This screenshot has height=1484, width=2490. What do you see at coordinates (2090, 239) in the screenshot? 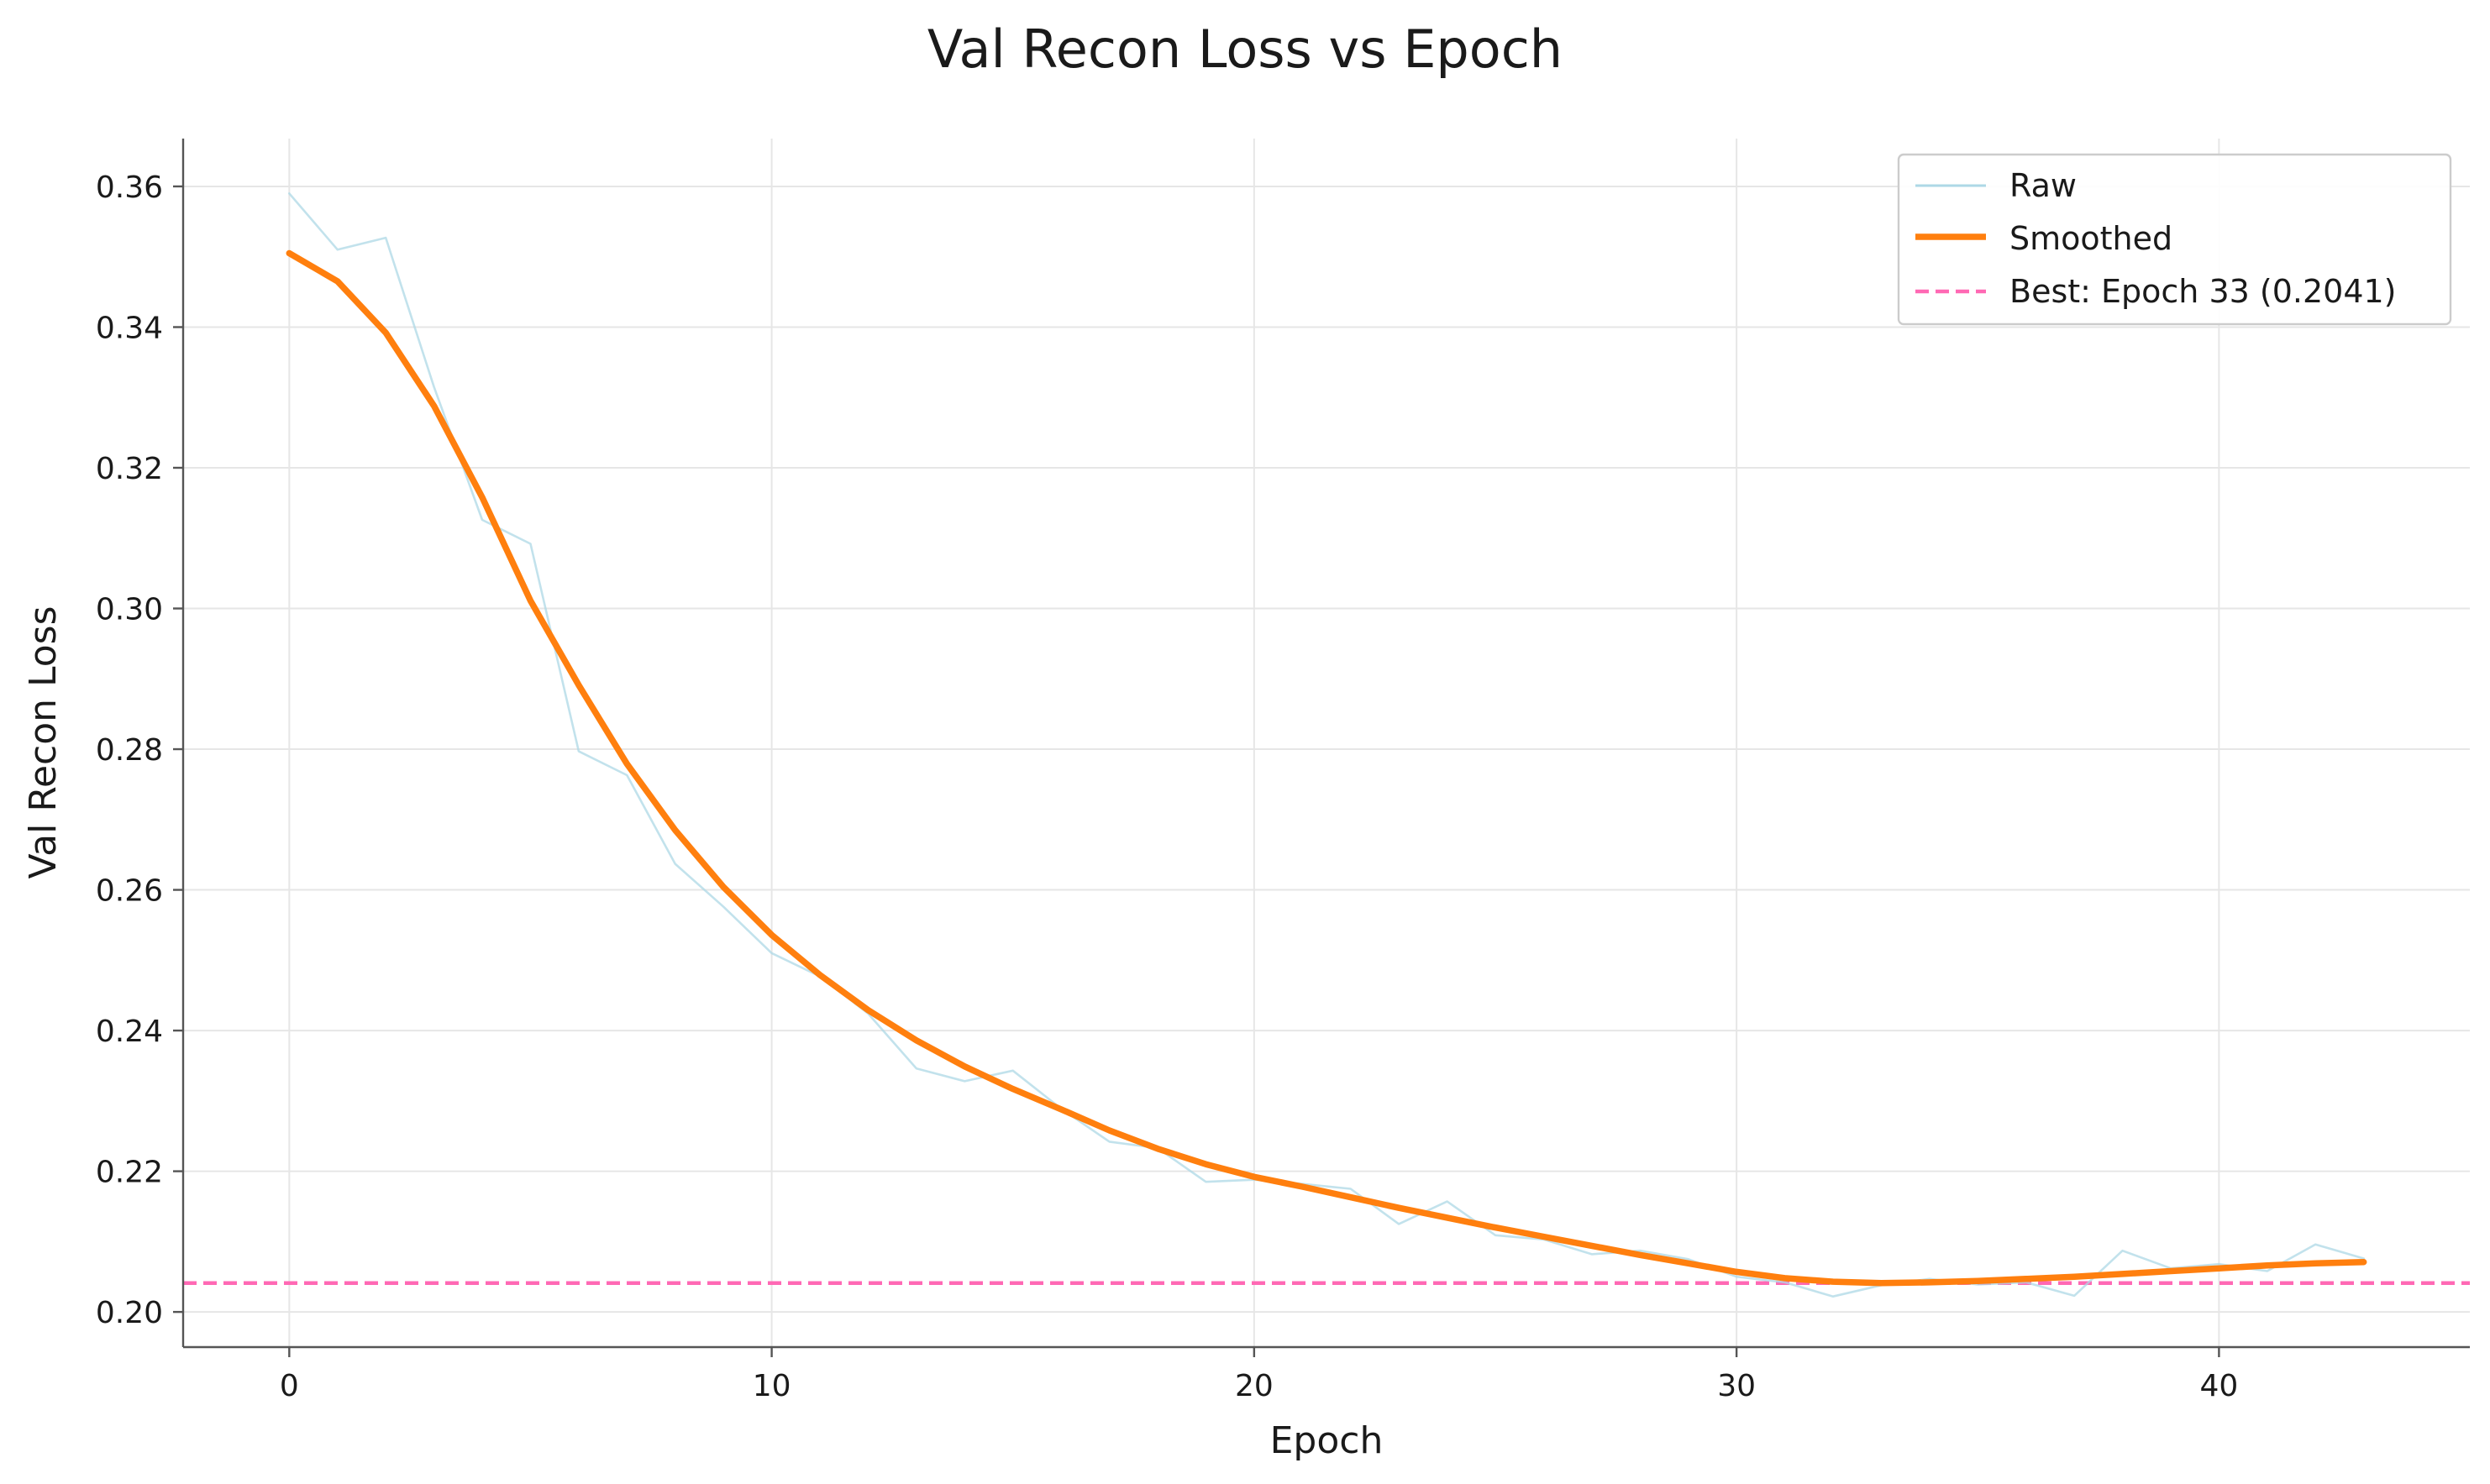
I see `legend-label-smoothed: Smoothed` at bounding box center [2090, 239].